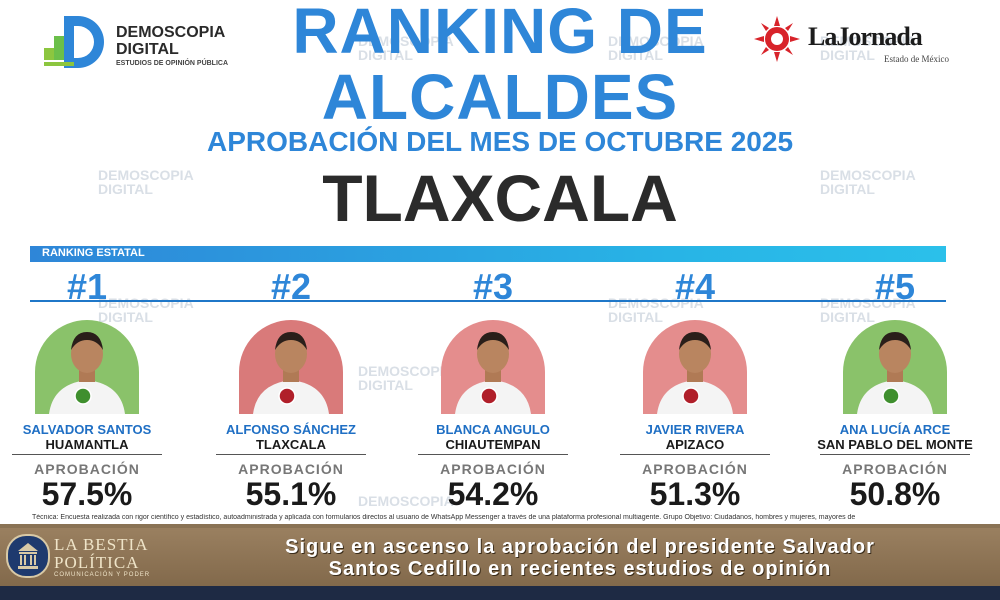 This screenshot has height=600, width=1000. What do you see at coordinates (488, 254) in the screenshot?
I see `section-band: RANKING ESTATAL` at bounding box center [488, 254].